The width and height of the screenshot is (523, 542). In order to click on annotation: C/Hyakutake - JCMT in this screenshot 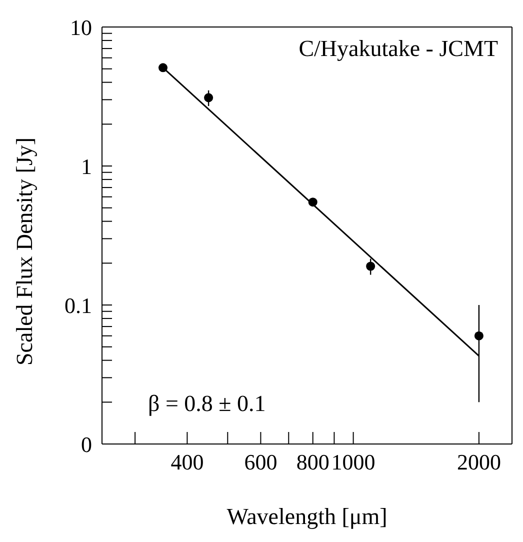, I will do `click(398, 48)`.